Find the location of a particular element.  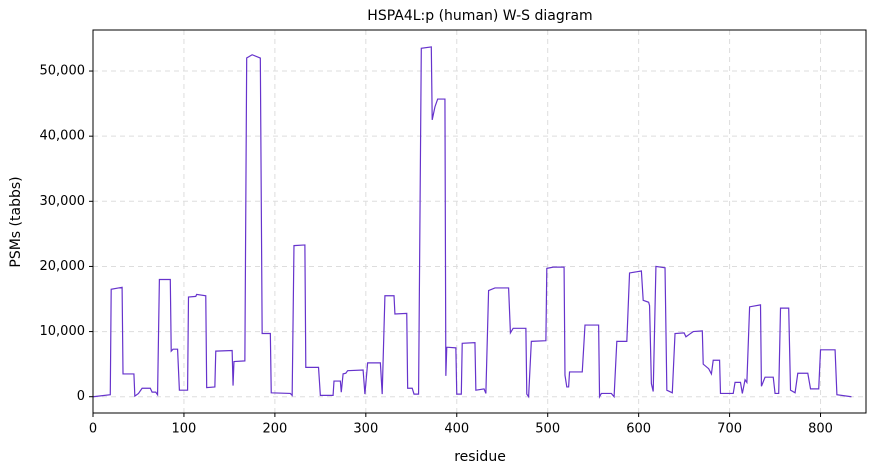

x-tick-label: 200 is located at coordinates (274, 429).